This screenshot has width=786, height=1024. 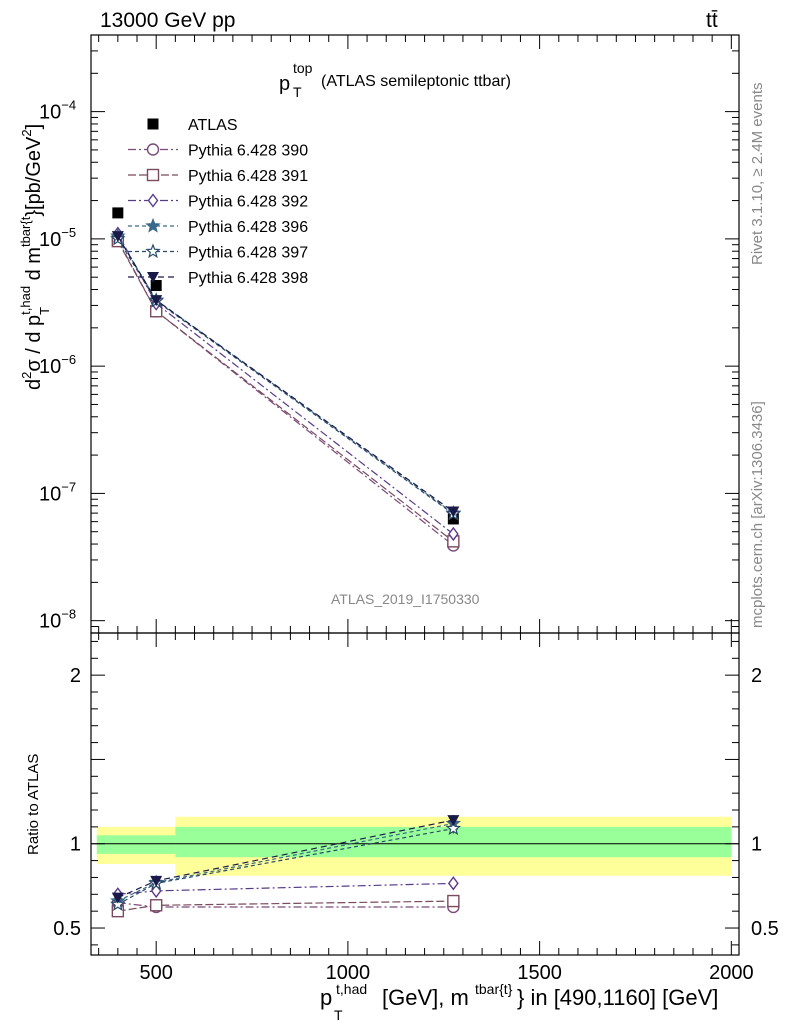 What do you see at coordinates (248, 253) in the screenshot?
I see `legend-label: Pythia 6.428 397` at bounding box center [248, 253].